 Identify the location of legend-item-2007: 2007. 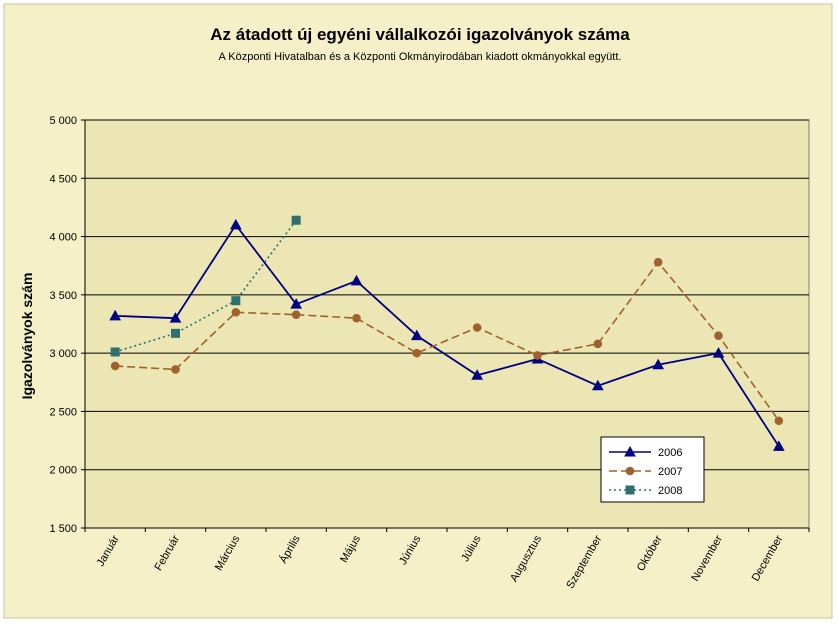
(645, 472).